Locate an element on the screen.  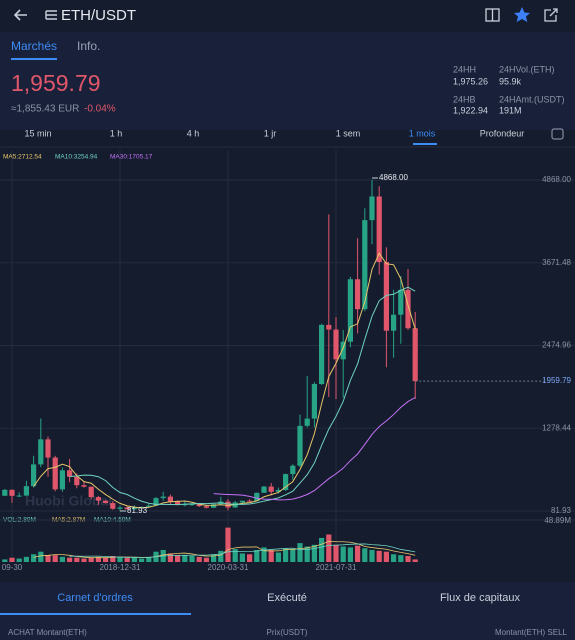
stat-label: 24HAmt.(USDT) is located at coordinates (532, 99).